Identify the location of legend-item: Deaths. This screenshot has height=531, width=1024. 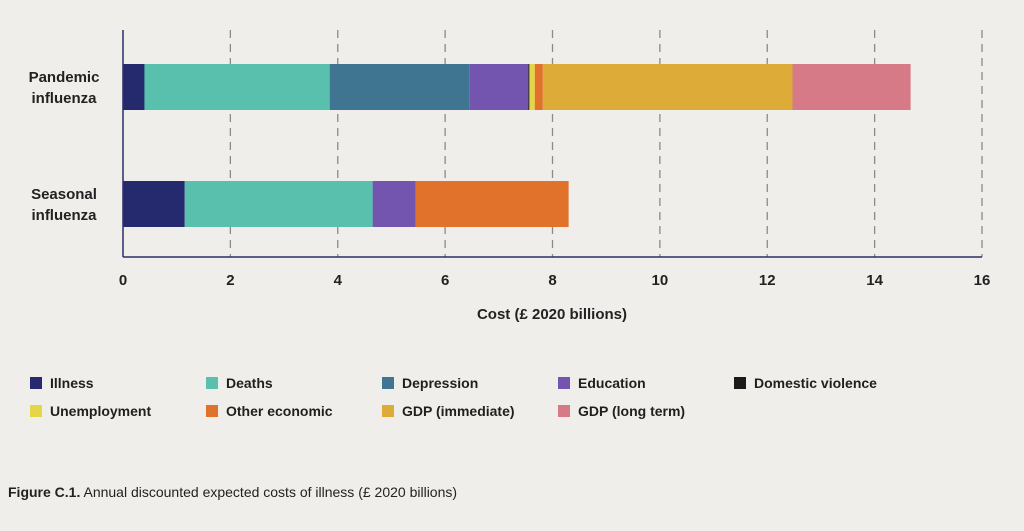
(294, 383).